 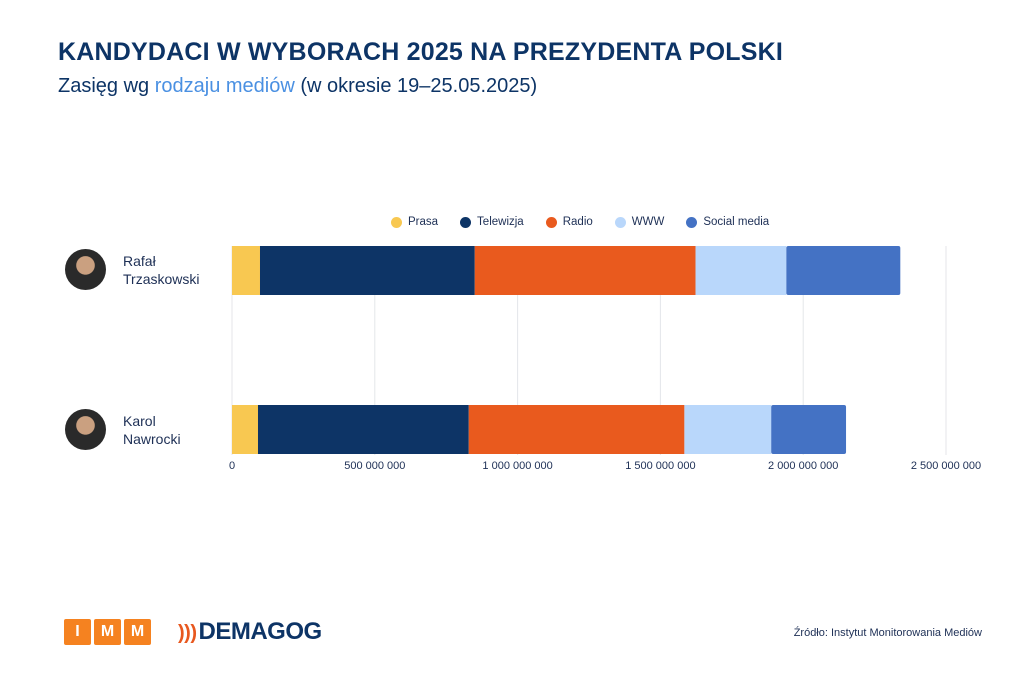 What do you see at coordinates (887, 633) in the screenshot?
I see `source-note: Źródło: Instytut Monitorowania Mediów` at bounding box center [887, 633].